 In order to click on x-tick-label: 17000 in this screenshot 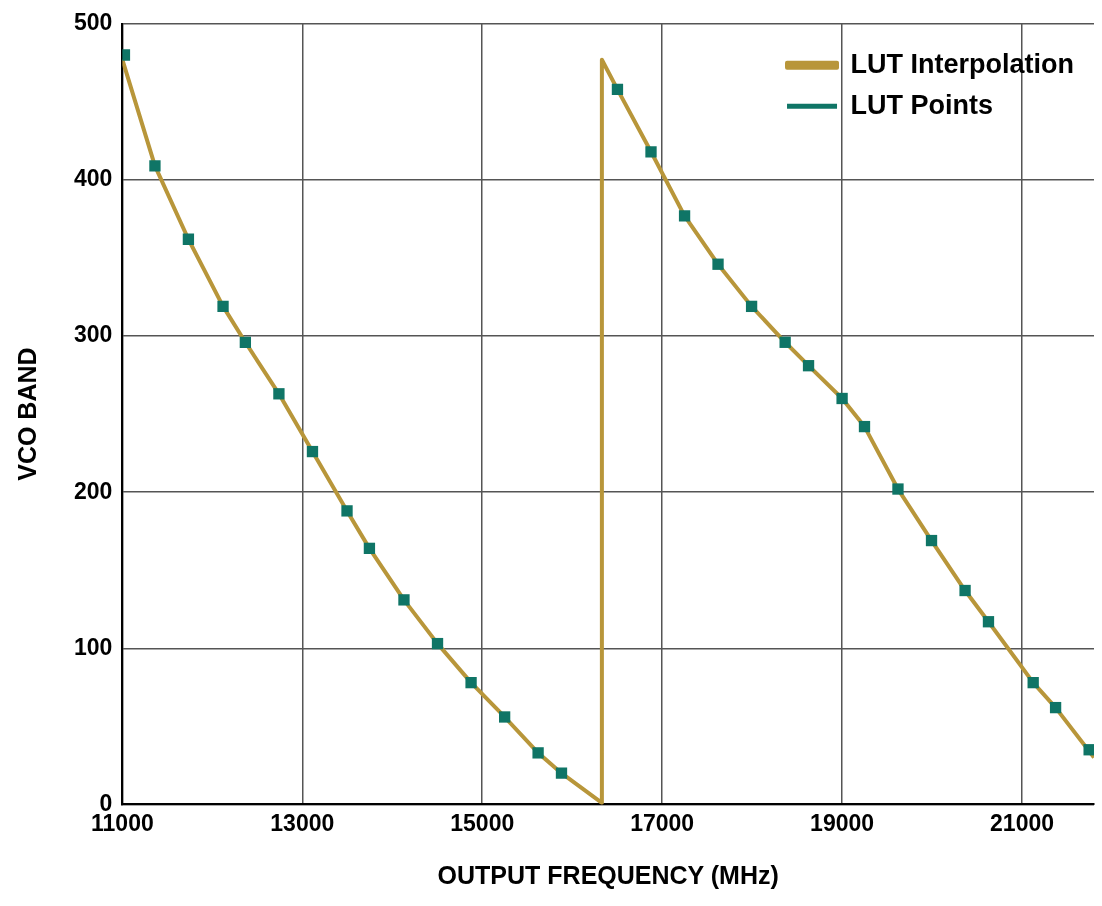, I will do `click(662, 822)`.